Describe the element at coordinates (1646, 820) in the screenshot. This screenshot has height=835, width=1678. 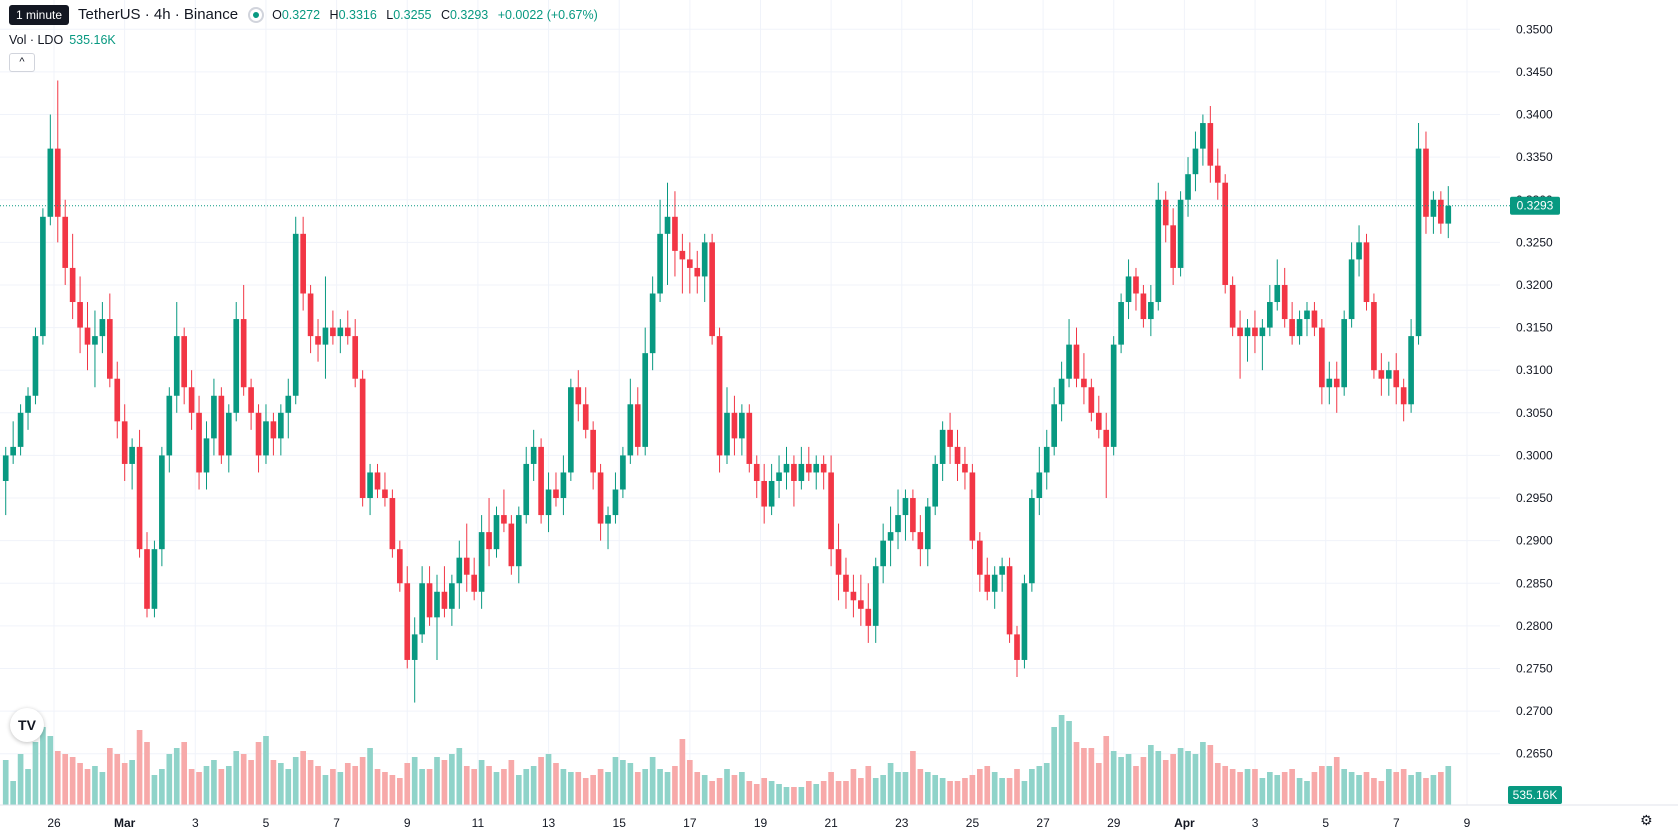
I see `gear-icon: ⚙` at that location.